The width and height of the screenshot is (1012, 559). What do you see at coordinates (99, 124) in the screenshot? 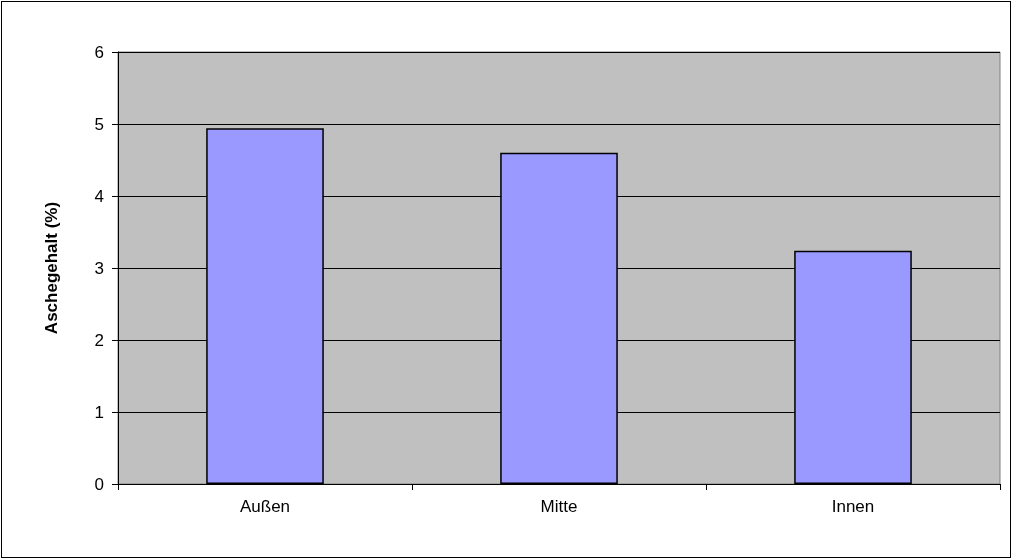
I see `y-tick-label: 5` at bounding box center [99, 124].